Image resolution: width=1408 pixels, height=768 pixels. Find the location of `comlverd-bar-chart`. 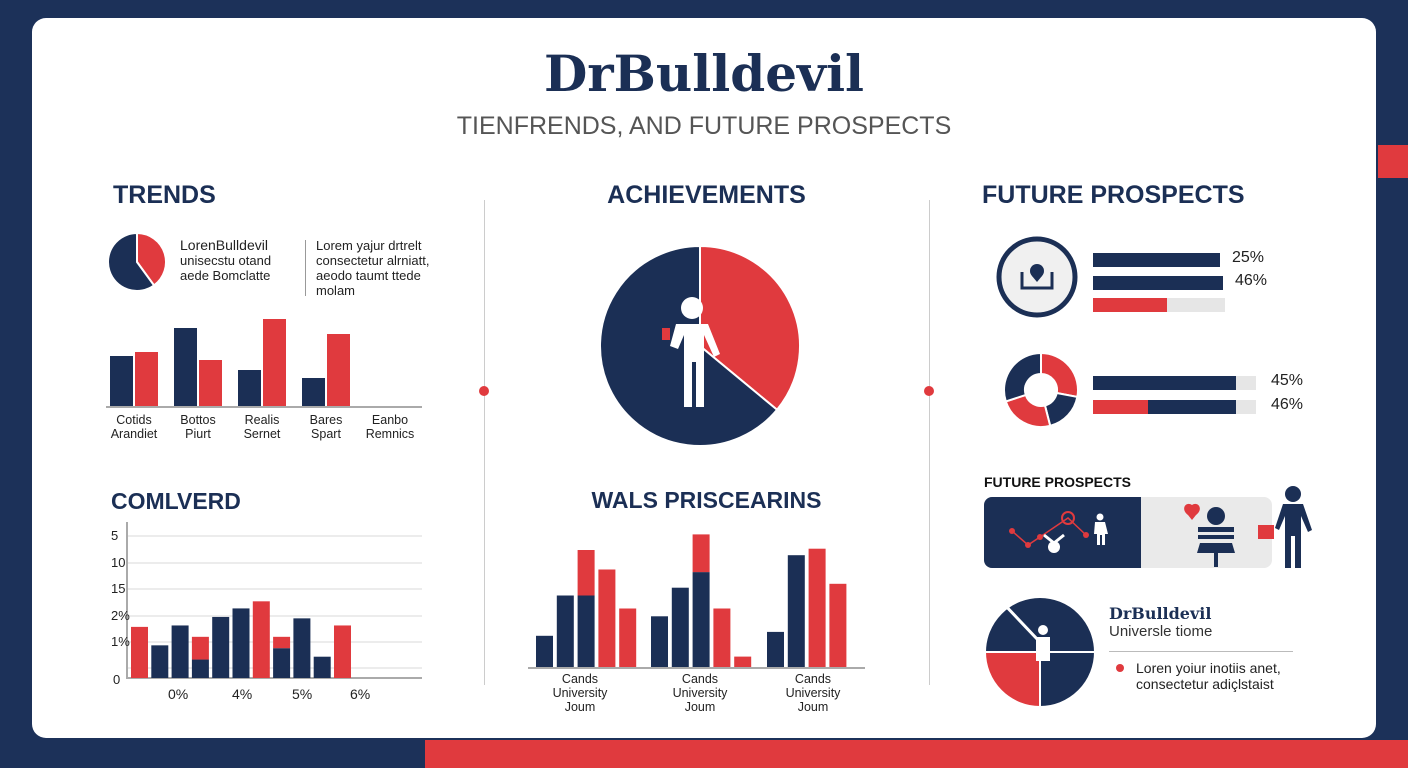

comlverd-bar-chart is located at coordinates (274, 600).